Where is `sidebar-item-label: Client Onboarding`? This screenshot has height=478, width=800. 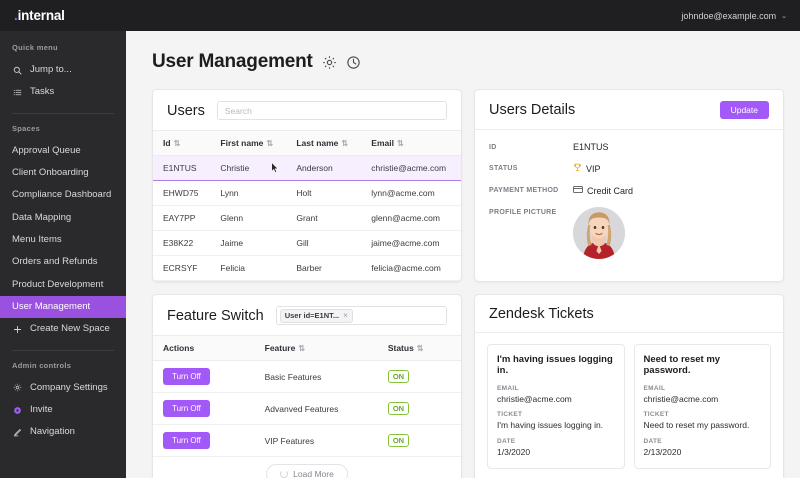 sidebar-item-label: Client Onboarding is located at coordinates (50, 173).